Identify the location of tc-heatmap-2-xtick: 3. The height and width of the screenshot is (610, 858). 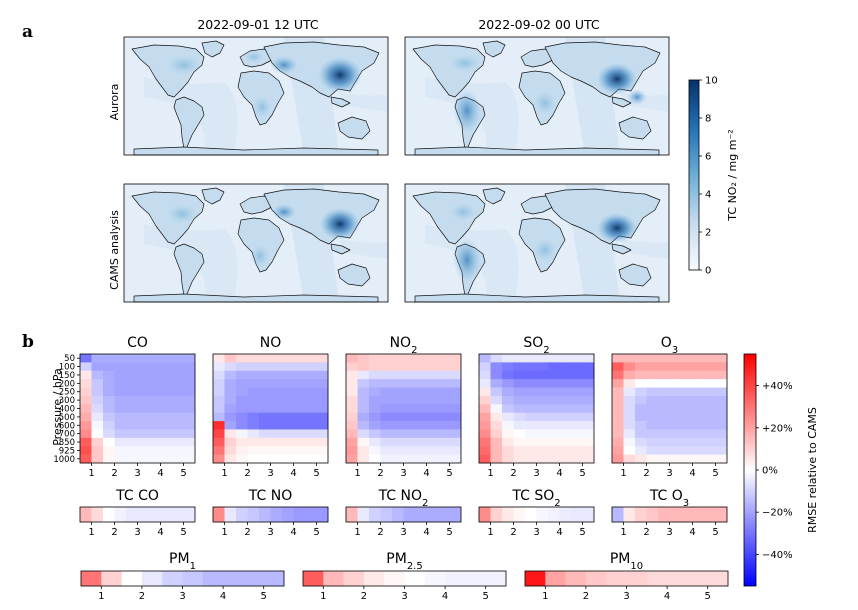
(403, 532).